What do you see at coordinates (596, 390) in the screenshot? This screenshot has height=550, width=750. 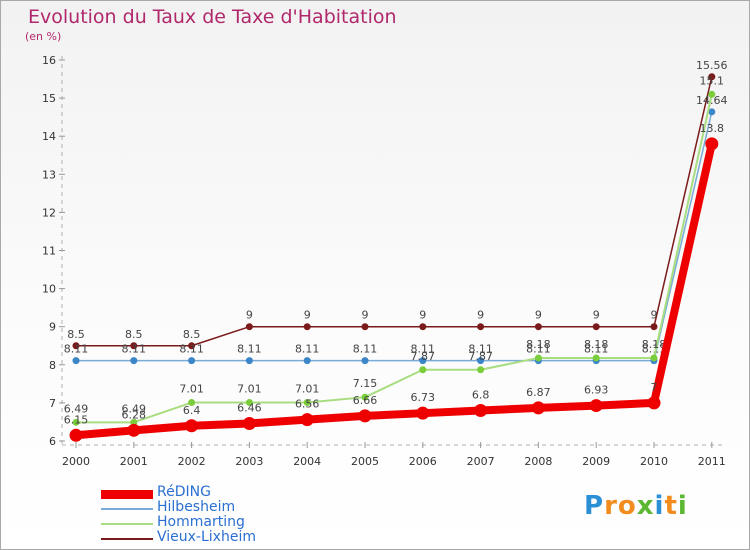 I see `data-label-r-ding: 6.93` at bounding box center [596, 390].